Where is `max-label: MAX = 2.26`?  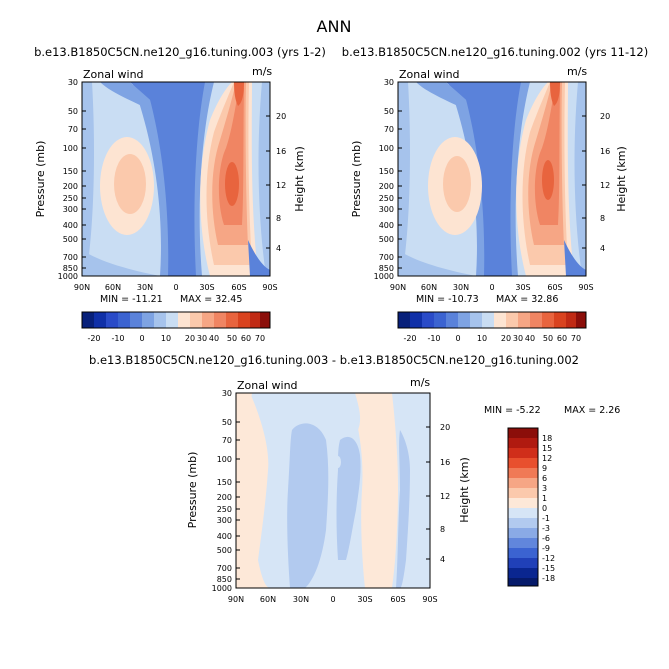 max-label: MAX = 2.26 is located at coordinates (592, 410).